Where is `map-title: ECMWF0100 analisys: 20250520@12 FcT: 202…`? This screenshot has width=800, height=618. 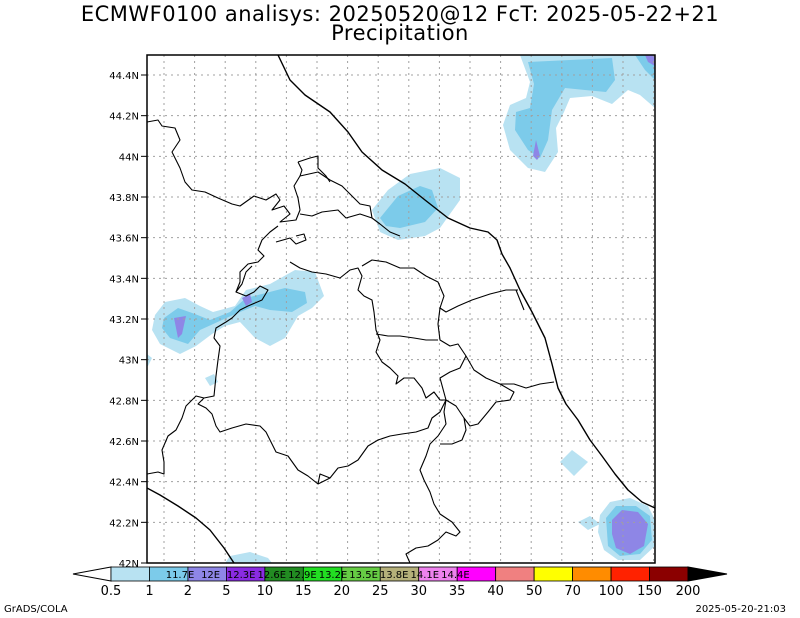
map-title: ECMWF0100 analisys: 20250520@12 FcT: 202… is located at coordinates (400, 14).